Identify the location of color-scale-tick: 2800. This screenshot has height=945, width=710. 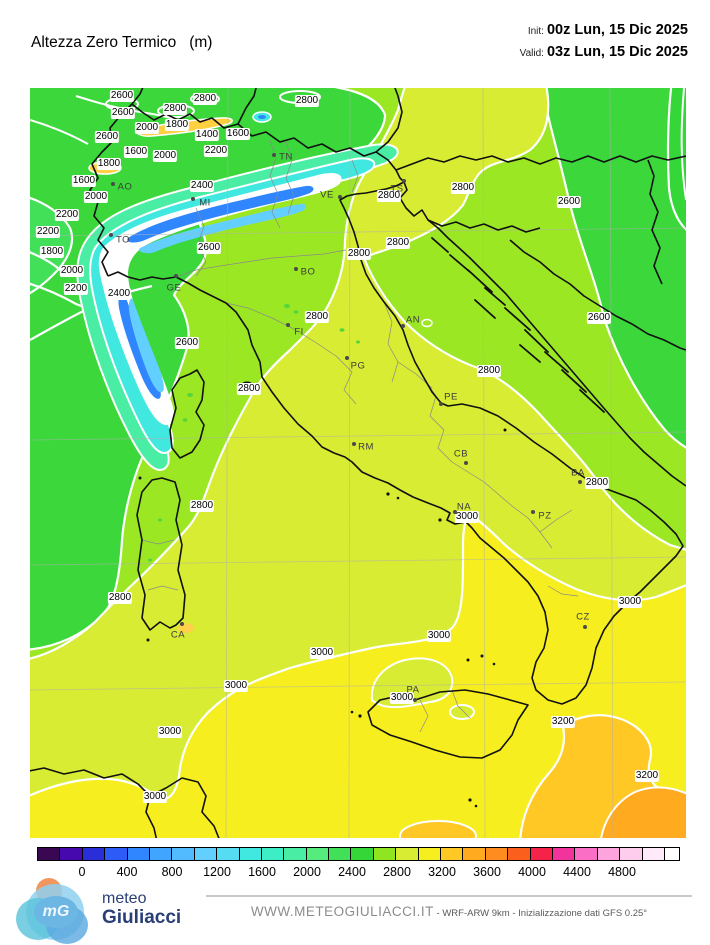
(397, 872).